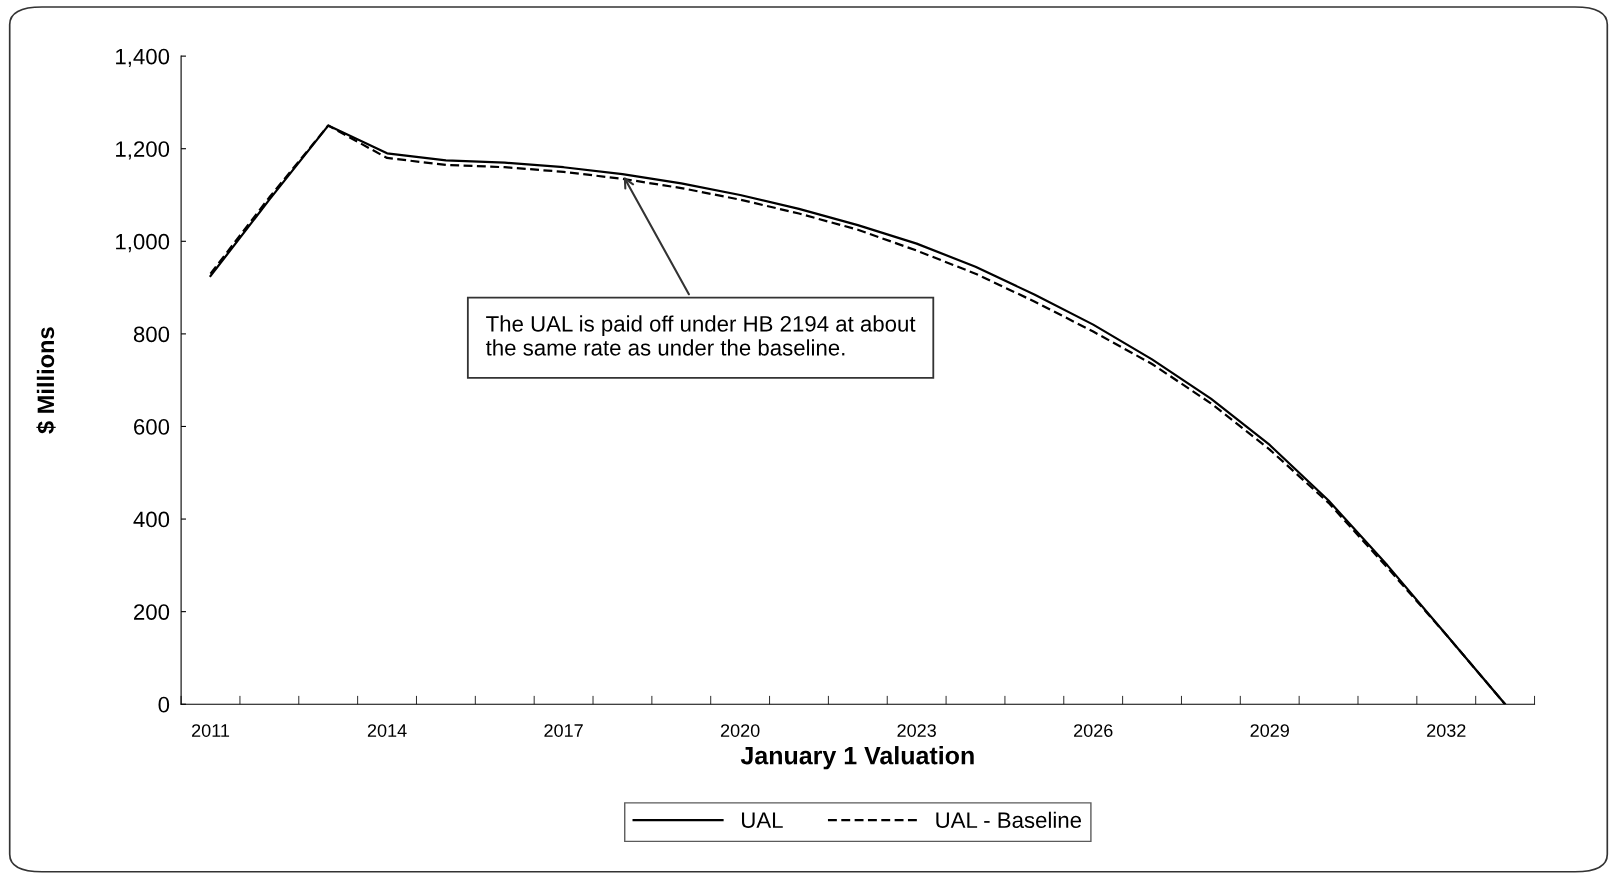 The width and height of the screenshot is (1617, 877). I want to click on x-tick-label: 2032, so click(1446, 730).